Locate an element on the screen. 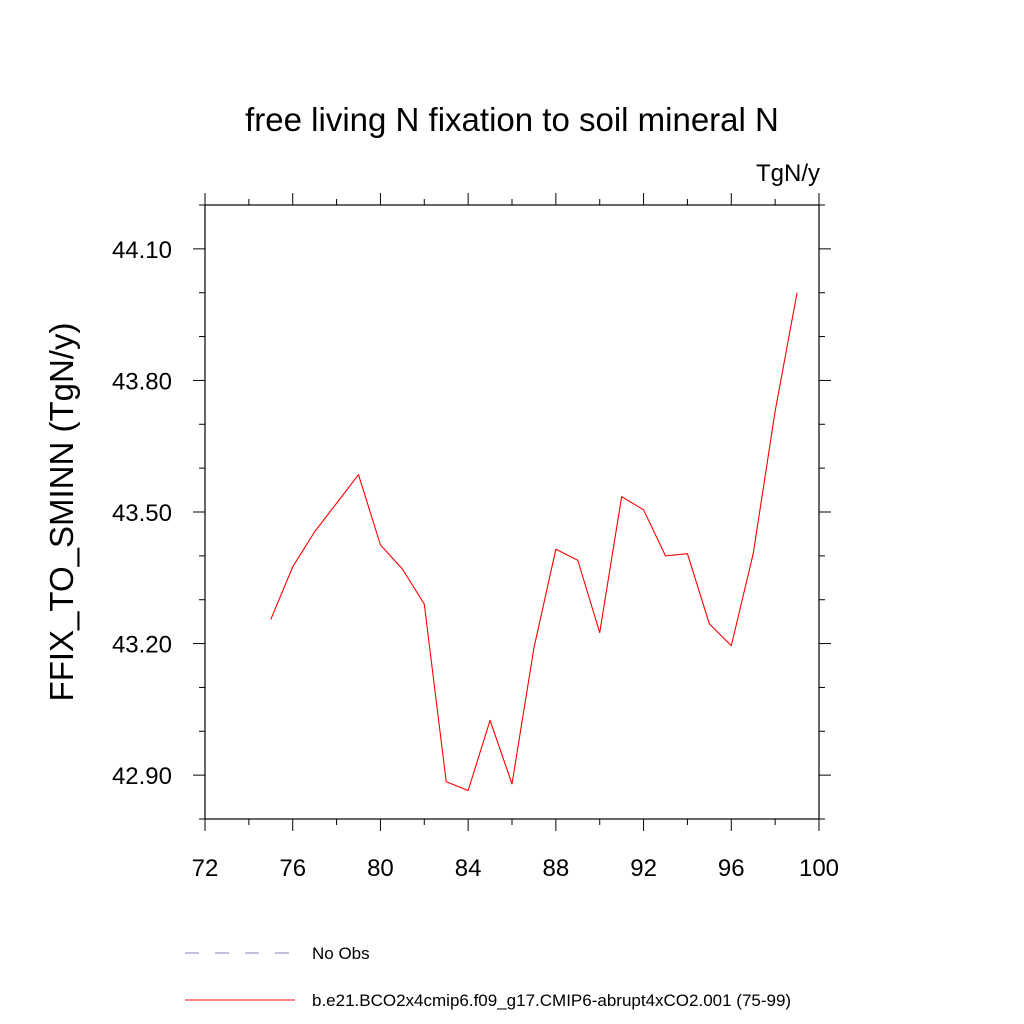 This screenshot has height=1024, width=1024. y-tick-label: 43.50 is located at coordinates (142, 513).